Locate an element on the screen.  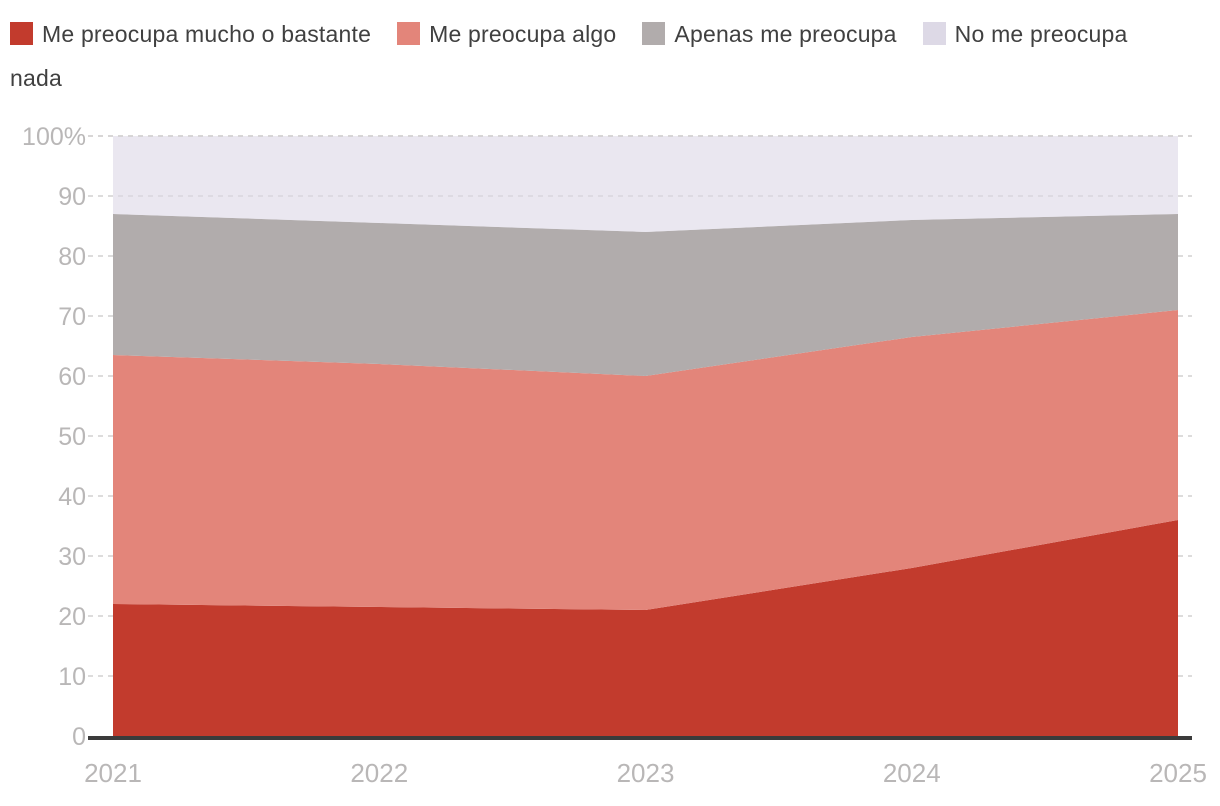
x-tick-label: 2022 is located at coordinates (379, 773).